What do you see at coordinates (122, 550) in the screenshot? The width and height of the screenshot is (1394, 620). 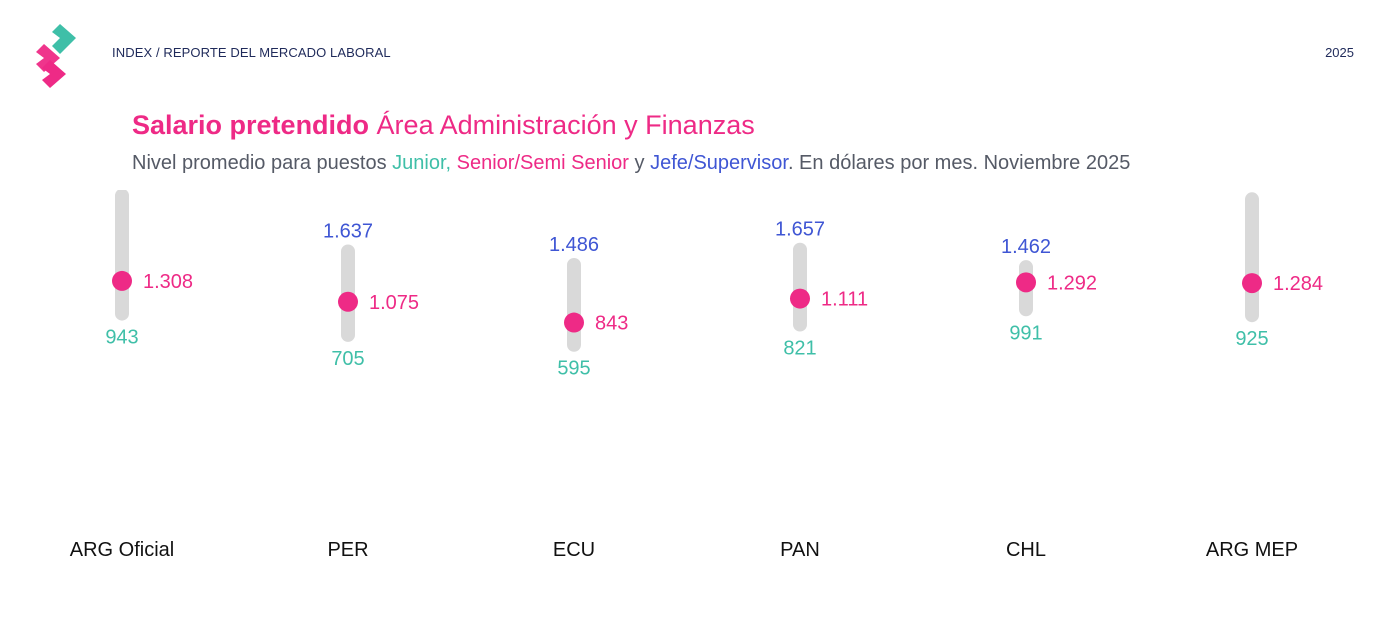 I see `category-label: ARG Oficial` at bounding box center [122, 550].